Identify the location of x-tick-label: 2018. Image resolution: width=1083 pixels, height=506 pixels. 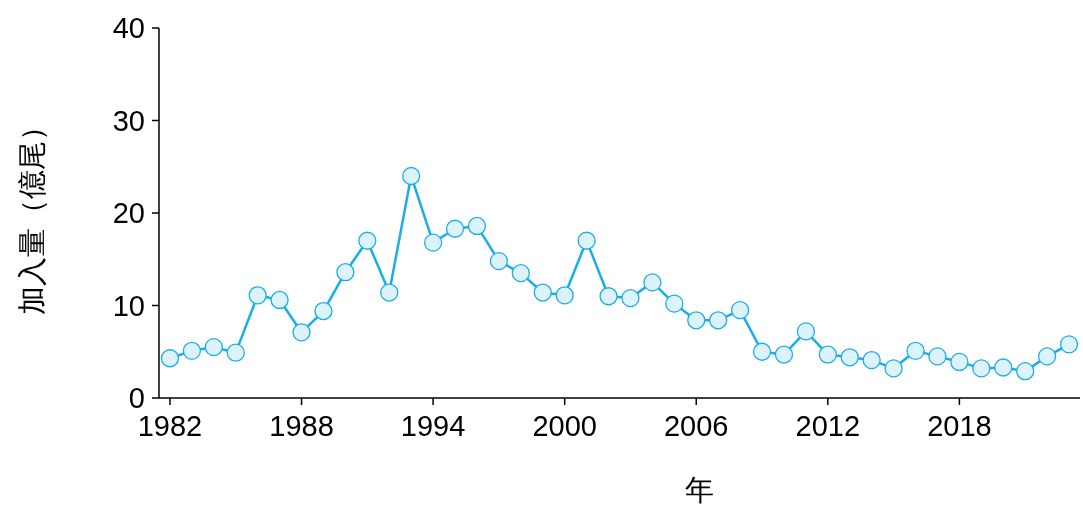
(959, 426).